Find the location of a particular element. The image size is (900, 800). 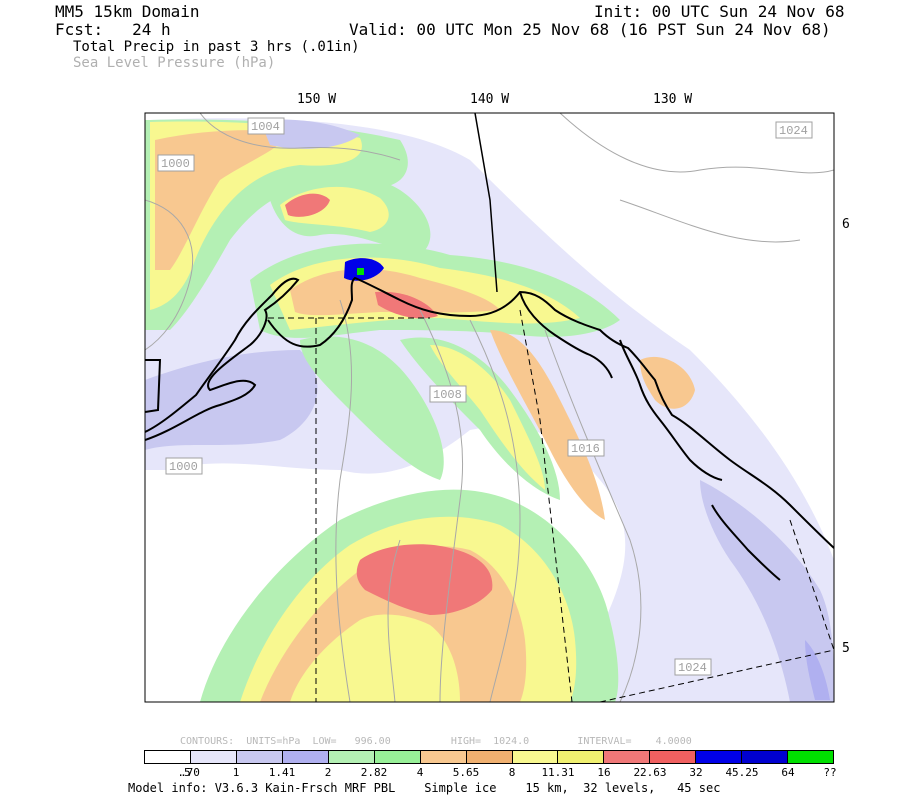

lat-label-lower: 5 is located at coordinates (846, 648).